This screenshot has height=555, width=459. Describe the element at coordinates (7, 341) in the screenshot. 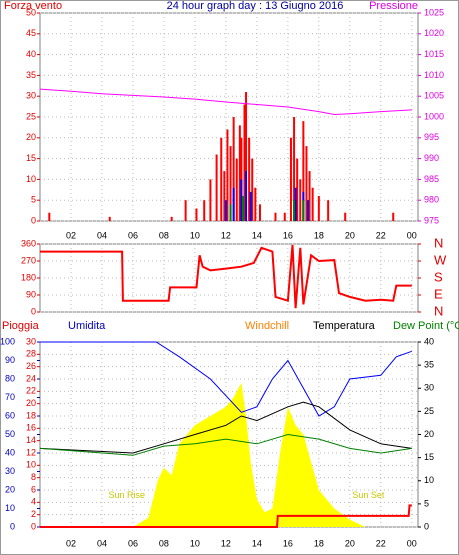

I see `y-tick-label: 100` at that location.